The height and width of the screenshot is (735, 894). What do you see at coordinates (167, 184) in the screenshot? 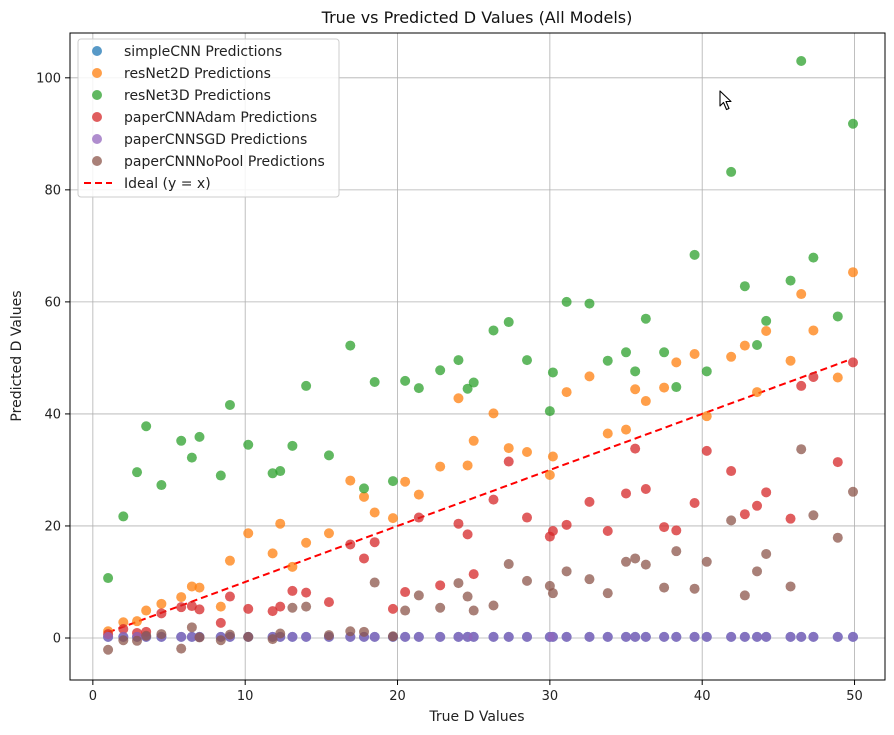
I see `legend-label: Ideal (y = x)` at bounding box center [167, 184].